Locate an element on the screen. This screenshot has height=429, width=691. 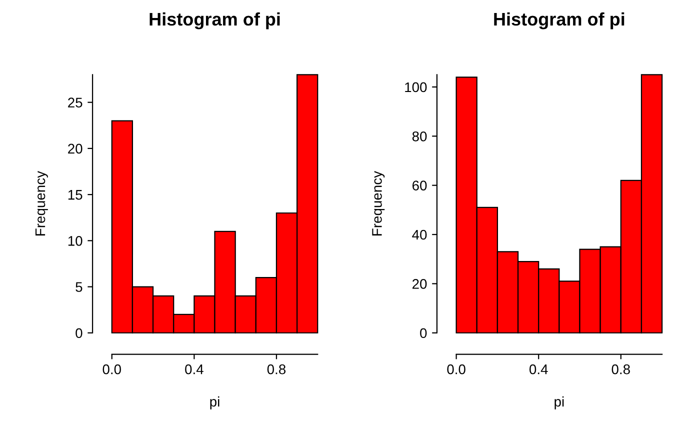
y-tick-label: 25 is located at coordinates (75, 103).